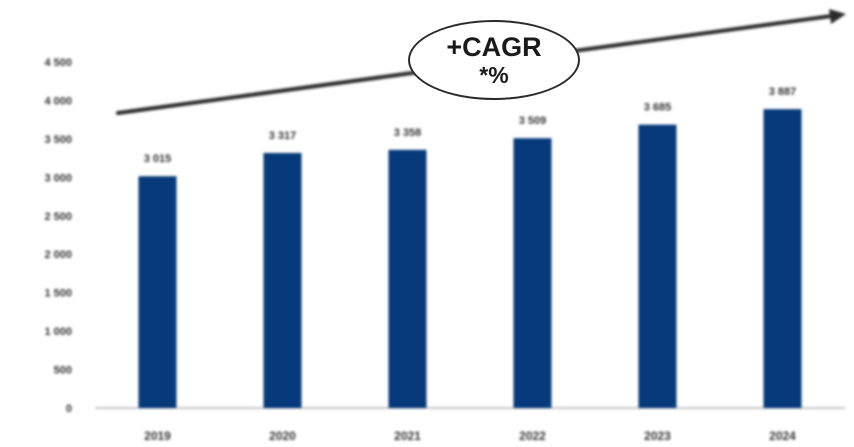  I want to click on data-label: 3 317, so click(283, 136).